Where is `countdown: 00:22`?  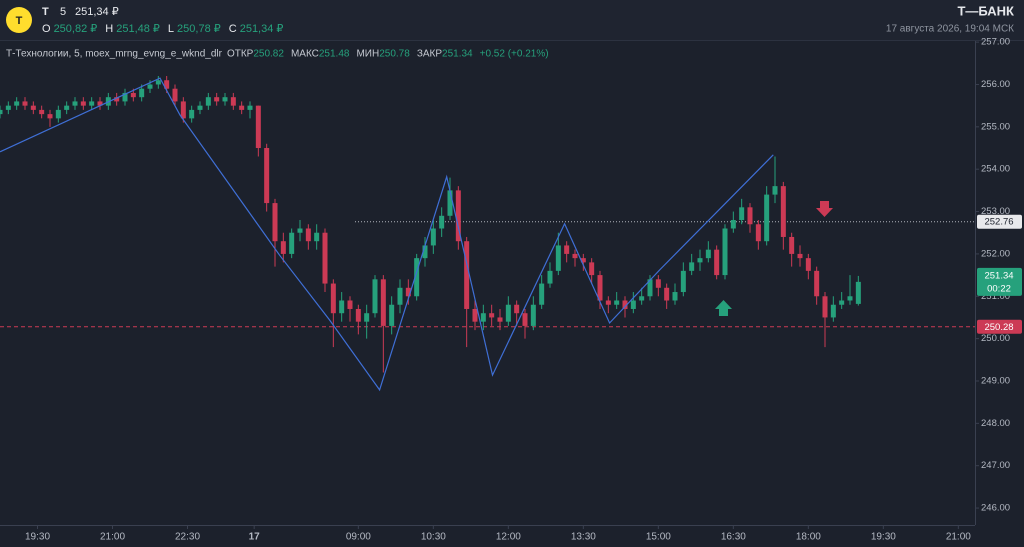 countdown: 00:22 is located at coordinates (999, 288).